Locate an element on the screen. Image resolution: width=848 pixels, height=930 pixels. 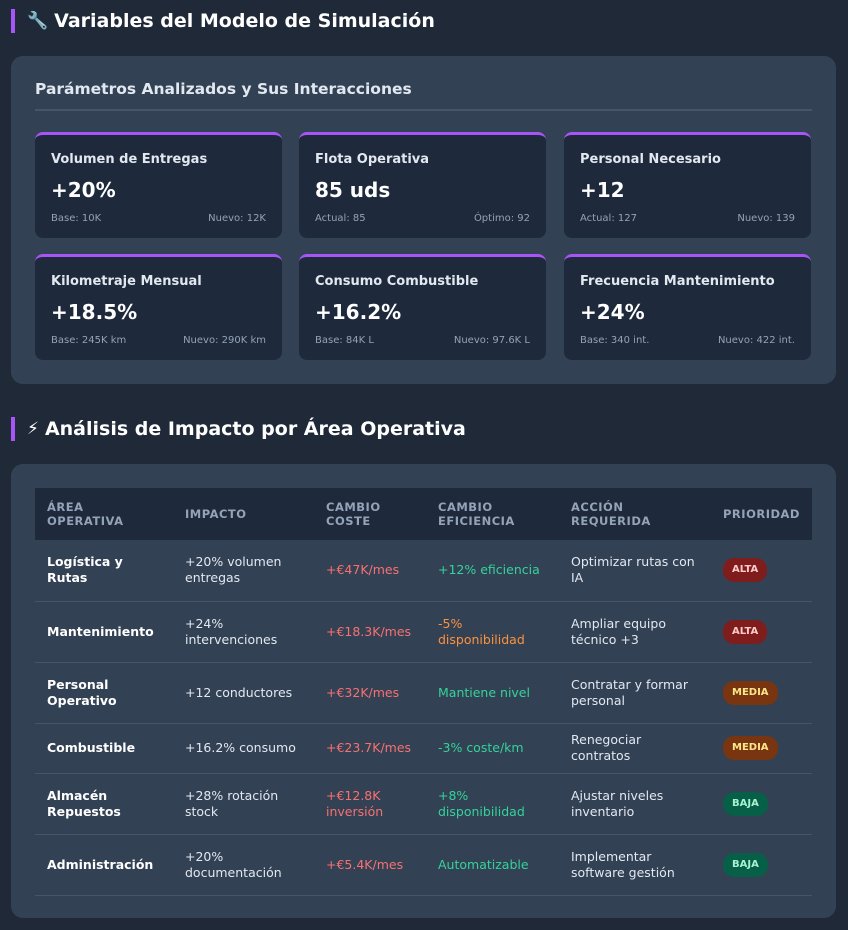
card-base: Base: 245K km is located at coordinates (89, 340).